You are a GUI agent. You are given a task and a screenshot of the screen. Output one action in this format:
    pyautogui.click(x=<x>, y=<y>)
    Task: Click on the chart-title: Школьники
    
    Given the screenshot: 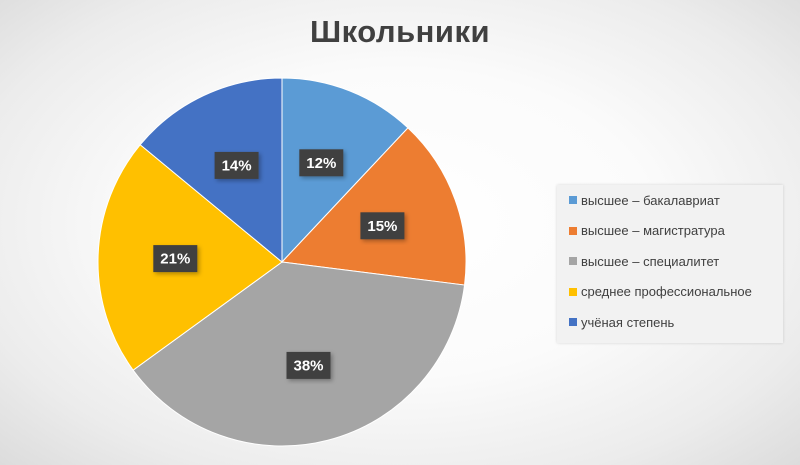 What is the action you would take?
    pyautogui.click(x=400, y=31)
    